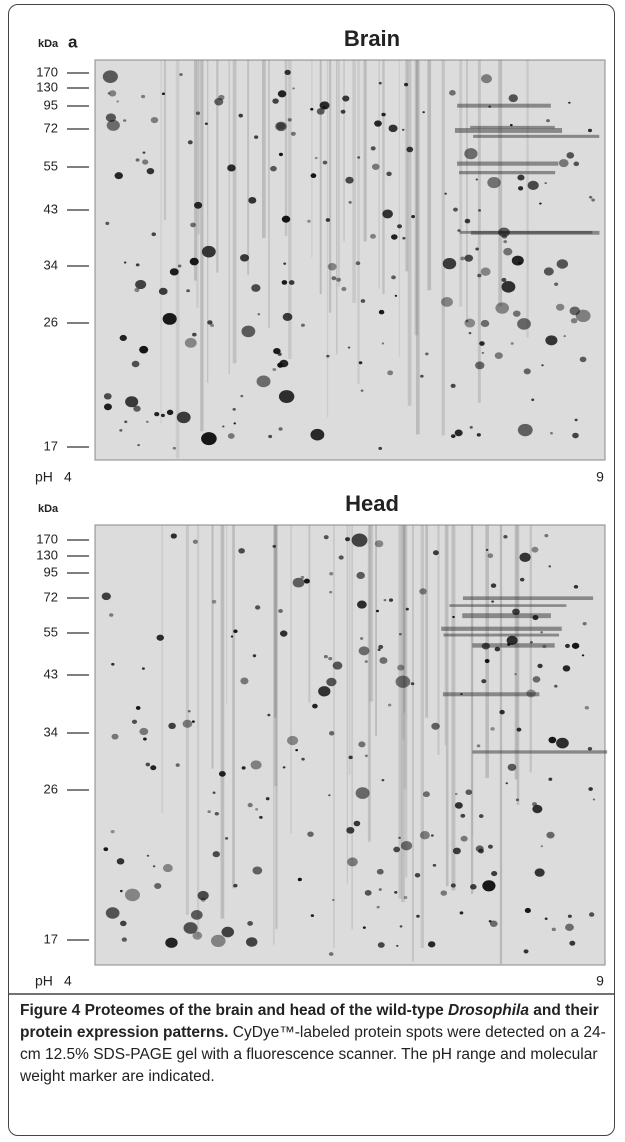 This screenshot has width=625, height=1142. I want to click on ph-label: pH, so click(44, 477).